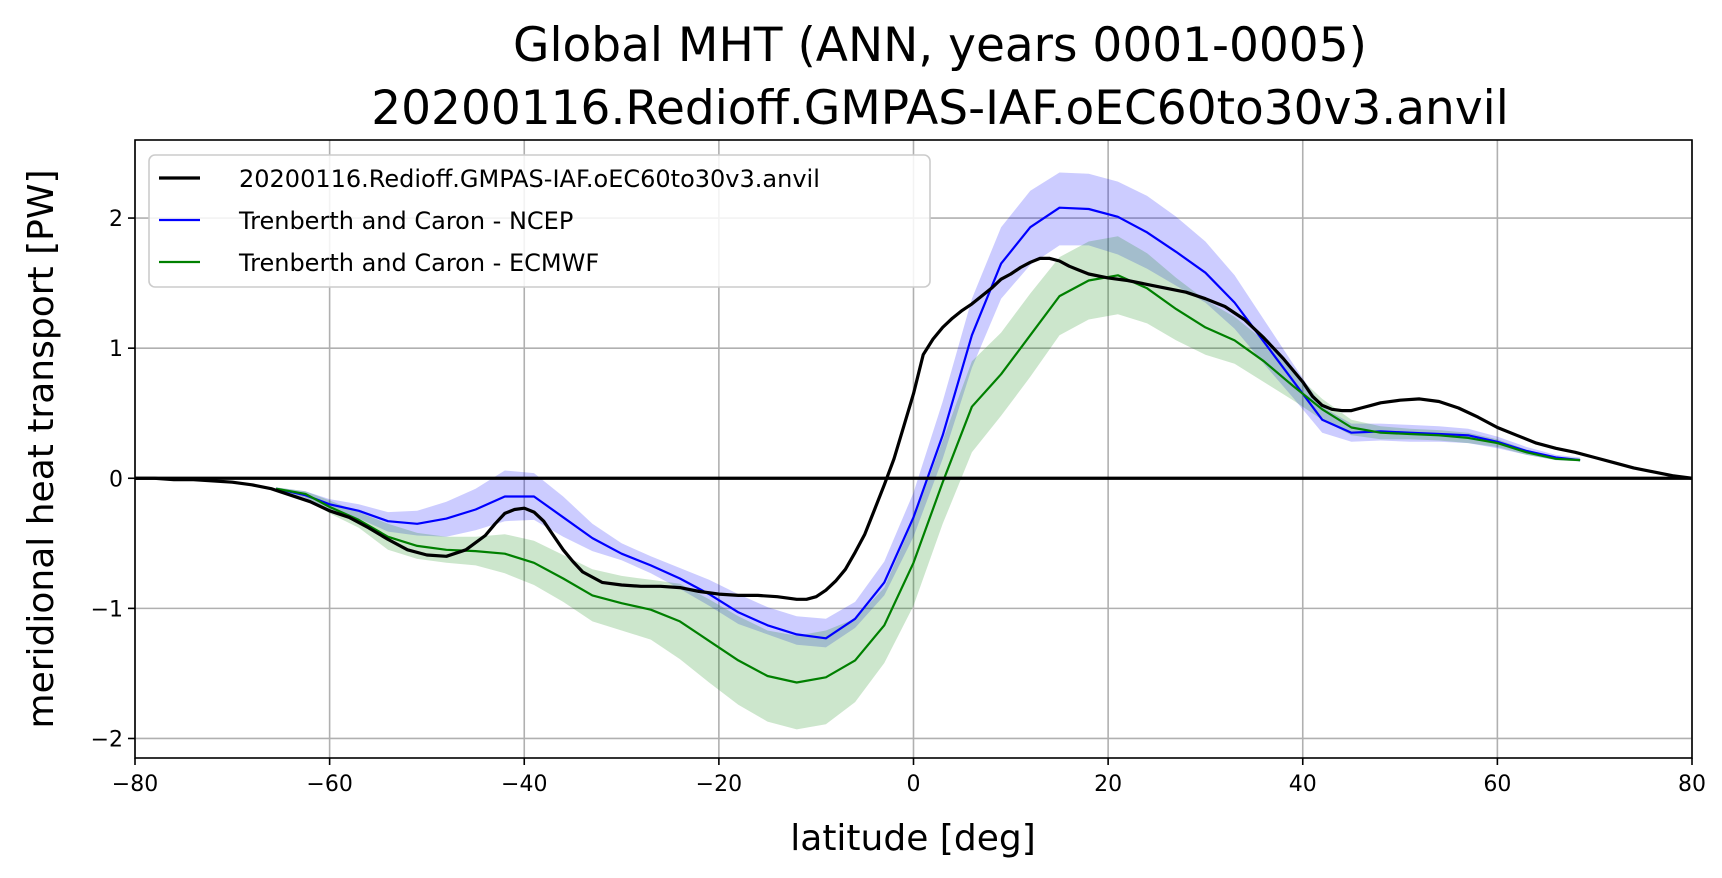 This screenshot has width=1722, height=878. I want to click on x-tick-label: −60, so click(329, 784).